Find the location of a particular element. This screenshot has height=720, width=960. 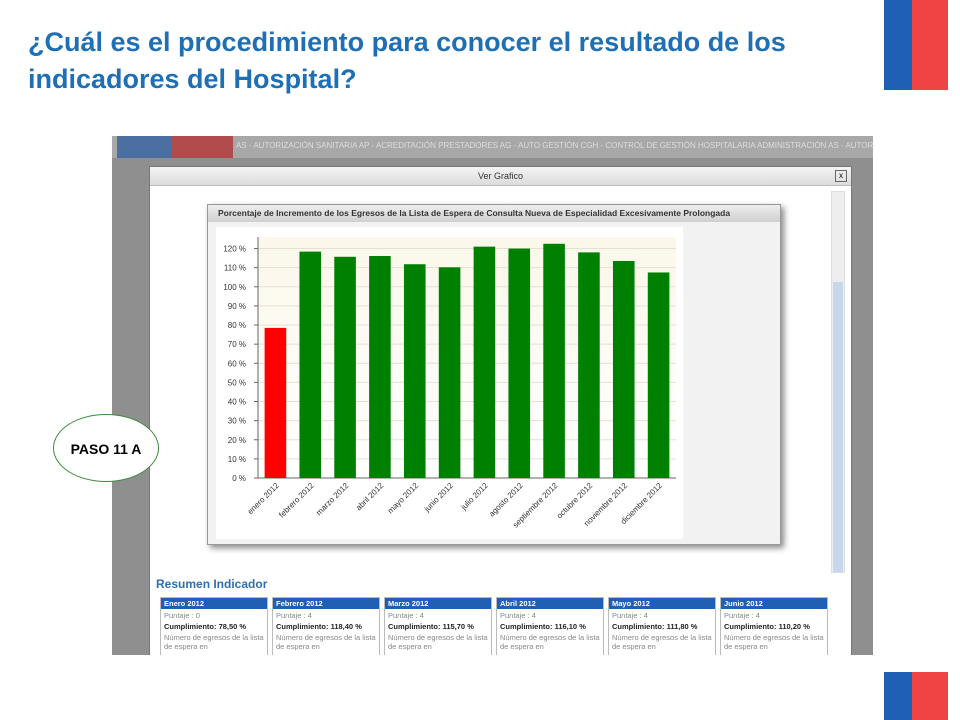

y-tick-label: 20 % is located at coordinates (237, 440).